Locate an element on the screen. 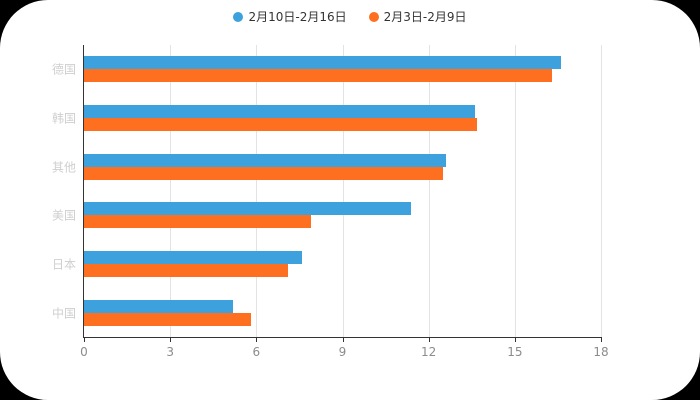  category-label: 美国 is located at coordinates (63, 215).